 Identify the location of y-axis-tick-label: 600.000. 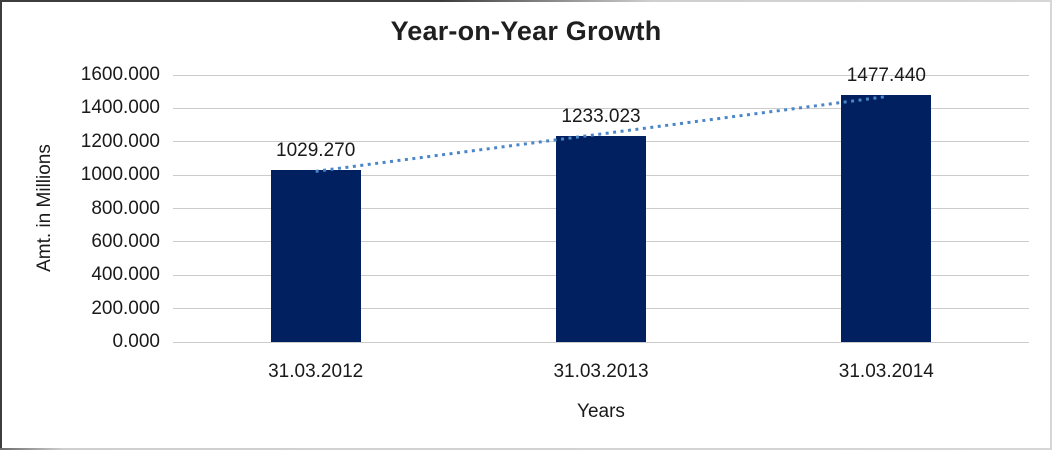
(125, 241).